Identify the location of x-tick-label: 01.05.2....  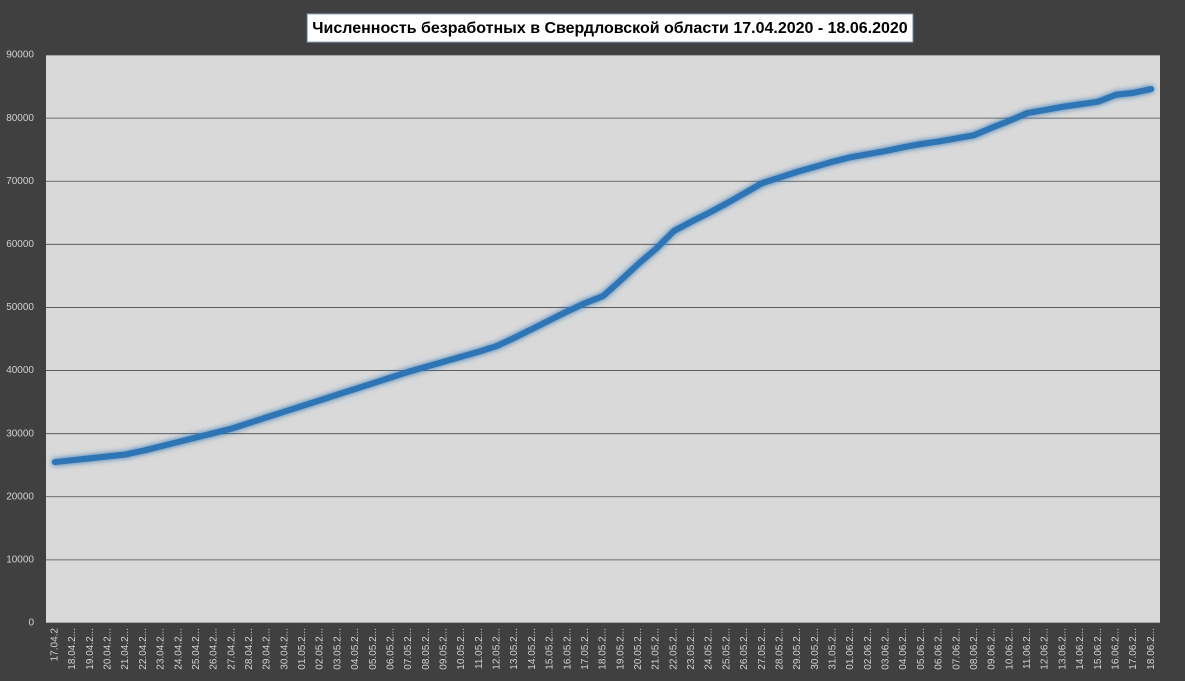
(302, 649).